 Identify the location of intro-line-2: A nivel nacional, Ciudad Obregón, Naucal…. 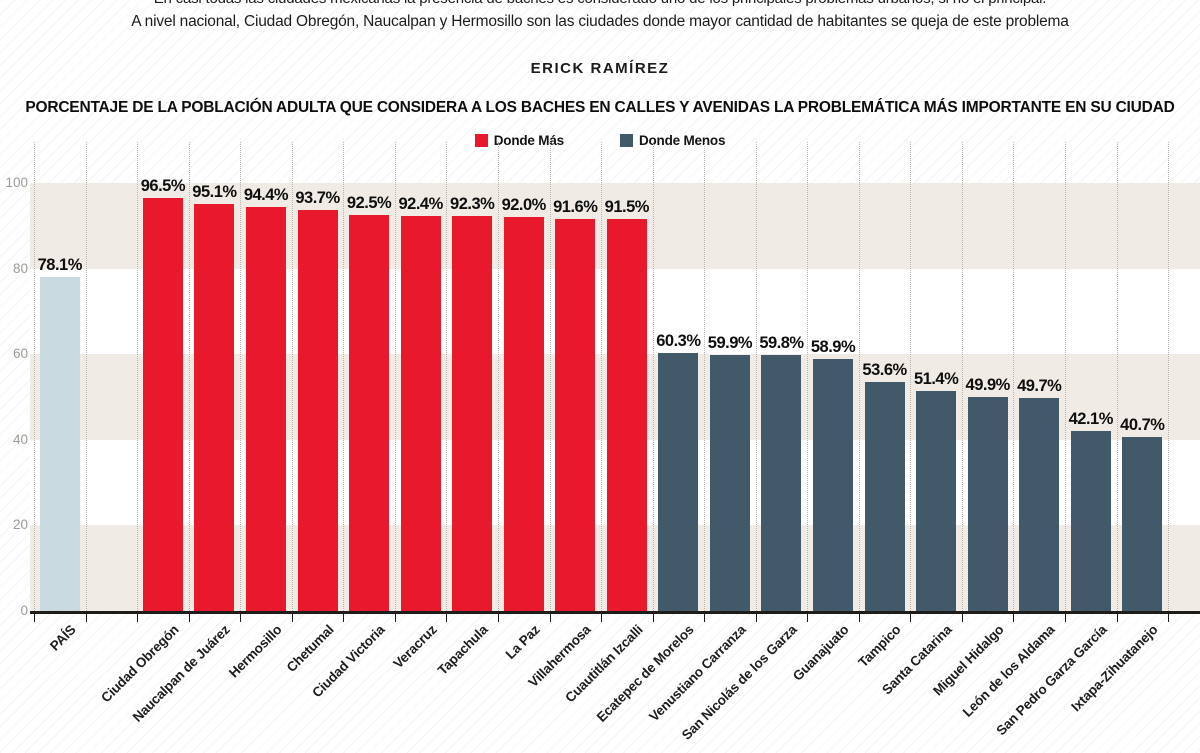
(600, 21).